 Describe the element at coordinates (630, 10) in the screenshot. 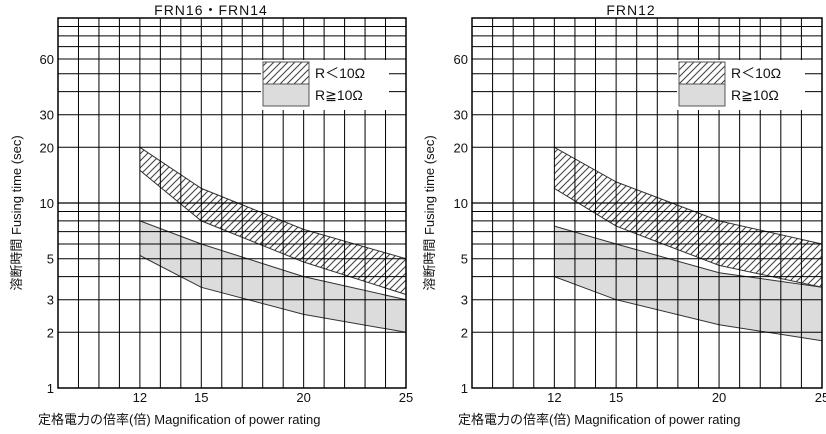

I see `chart-title: FRN12` at that location.